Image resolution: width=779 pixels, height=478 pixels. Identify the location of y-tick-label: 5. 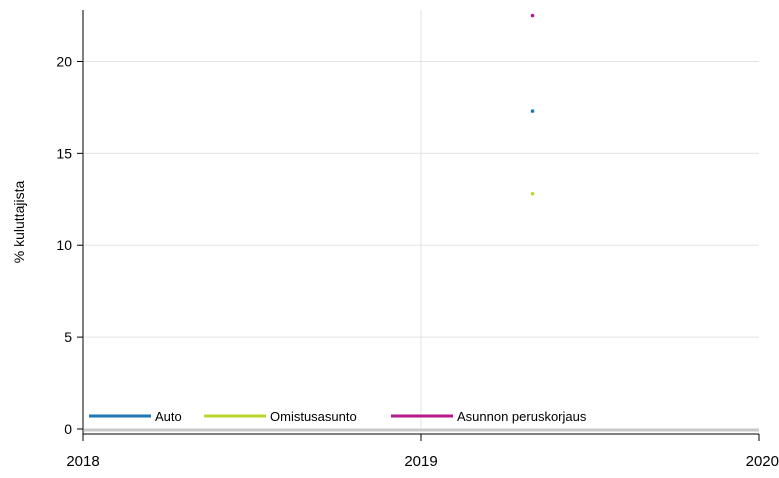
(68, 337).